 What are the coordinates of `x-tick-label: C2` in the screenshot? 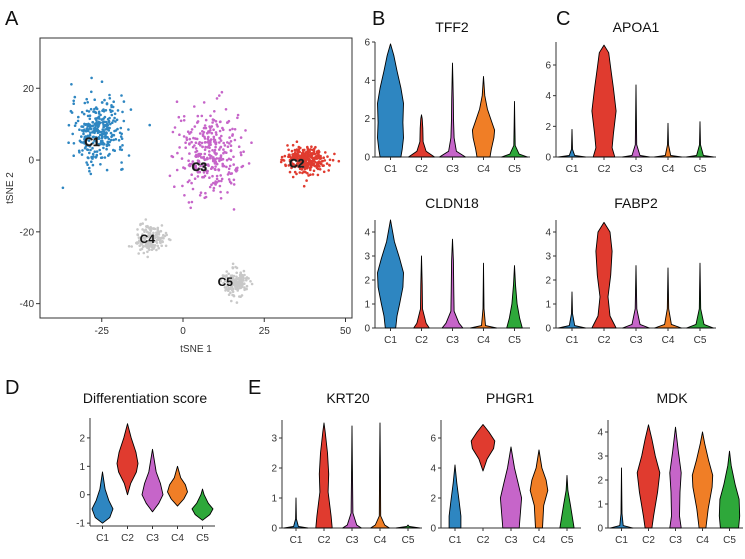 It's located at (483, 540).